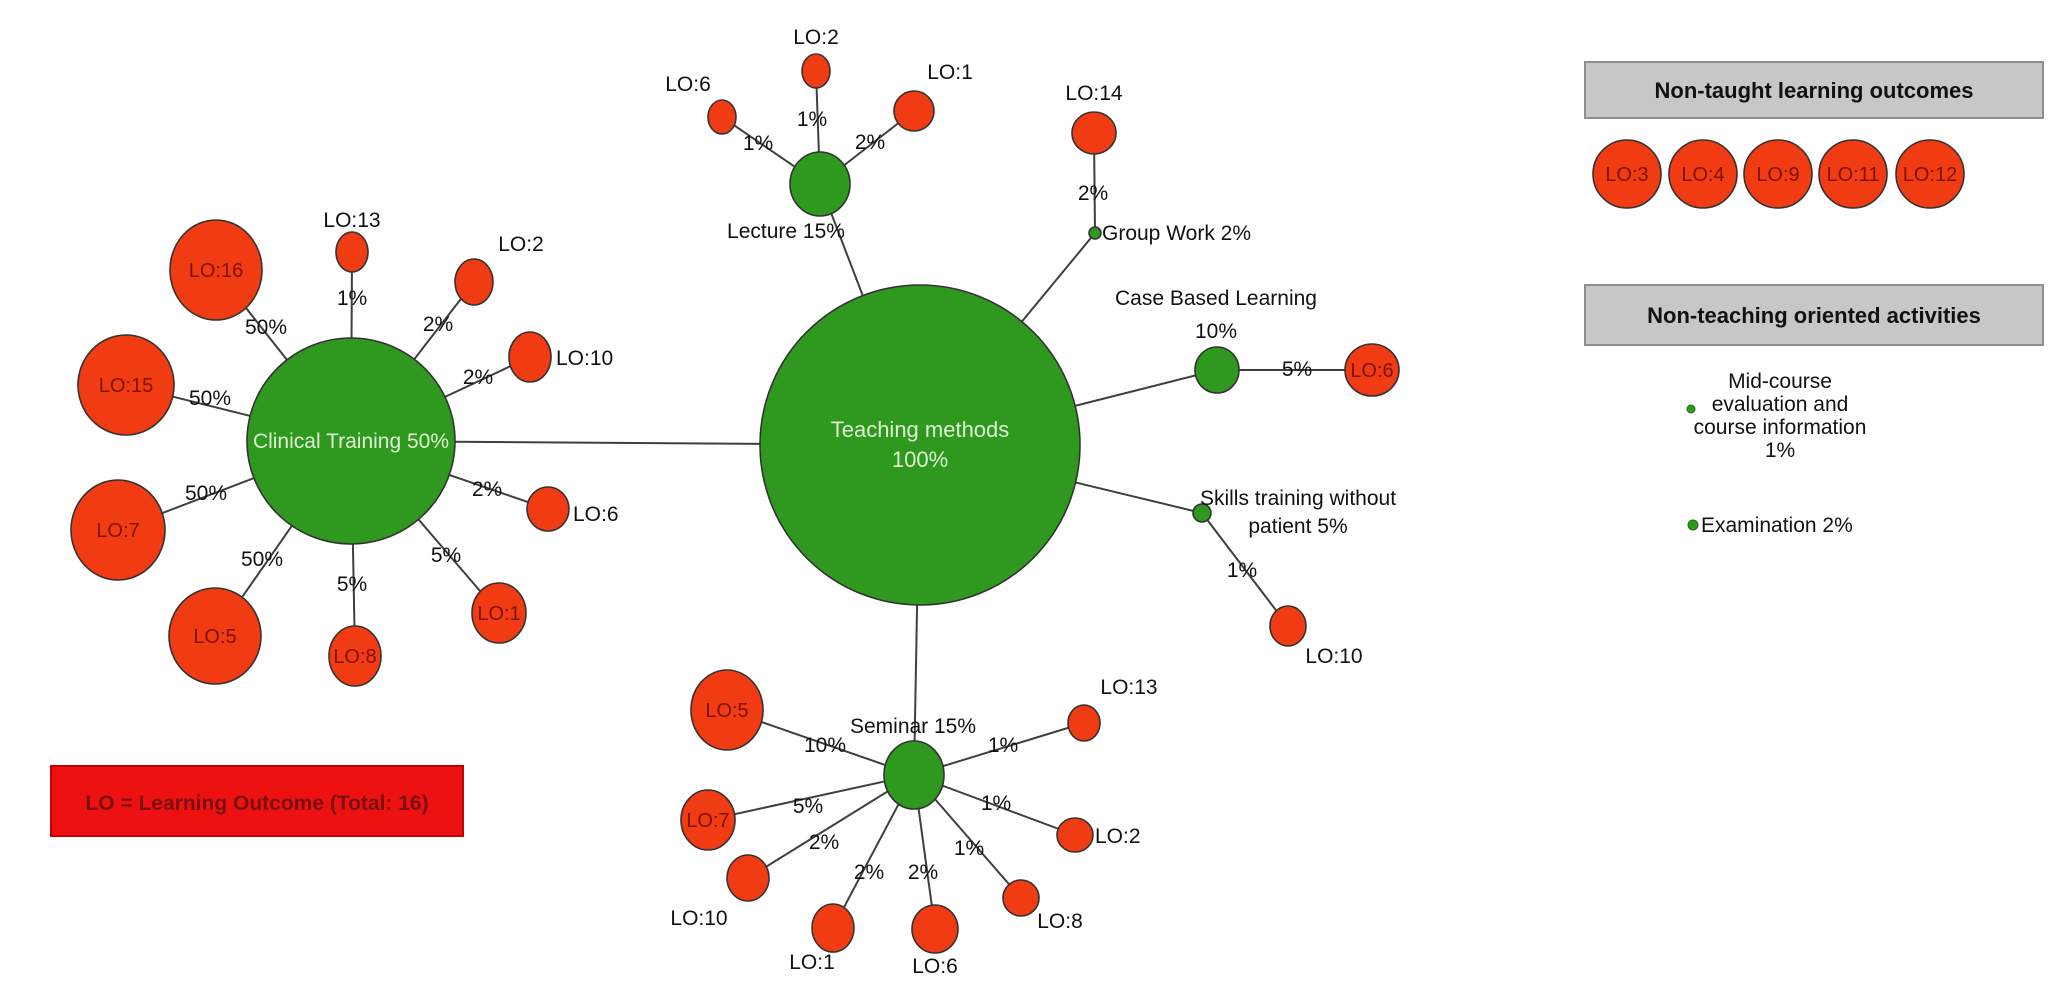  What do you see at coordinates (996, 803) in the screenshot?
I see `edge-label-seminar-sm2: 1%` at bounding box center [996, 803].